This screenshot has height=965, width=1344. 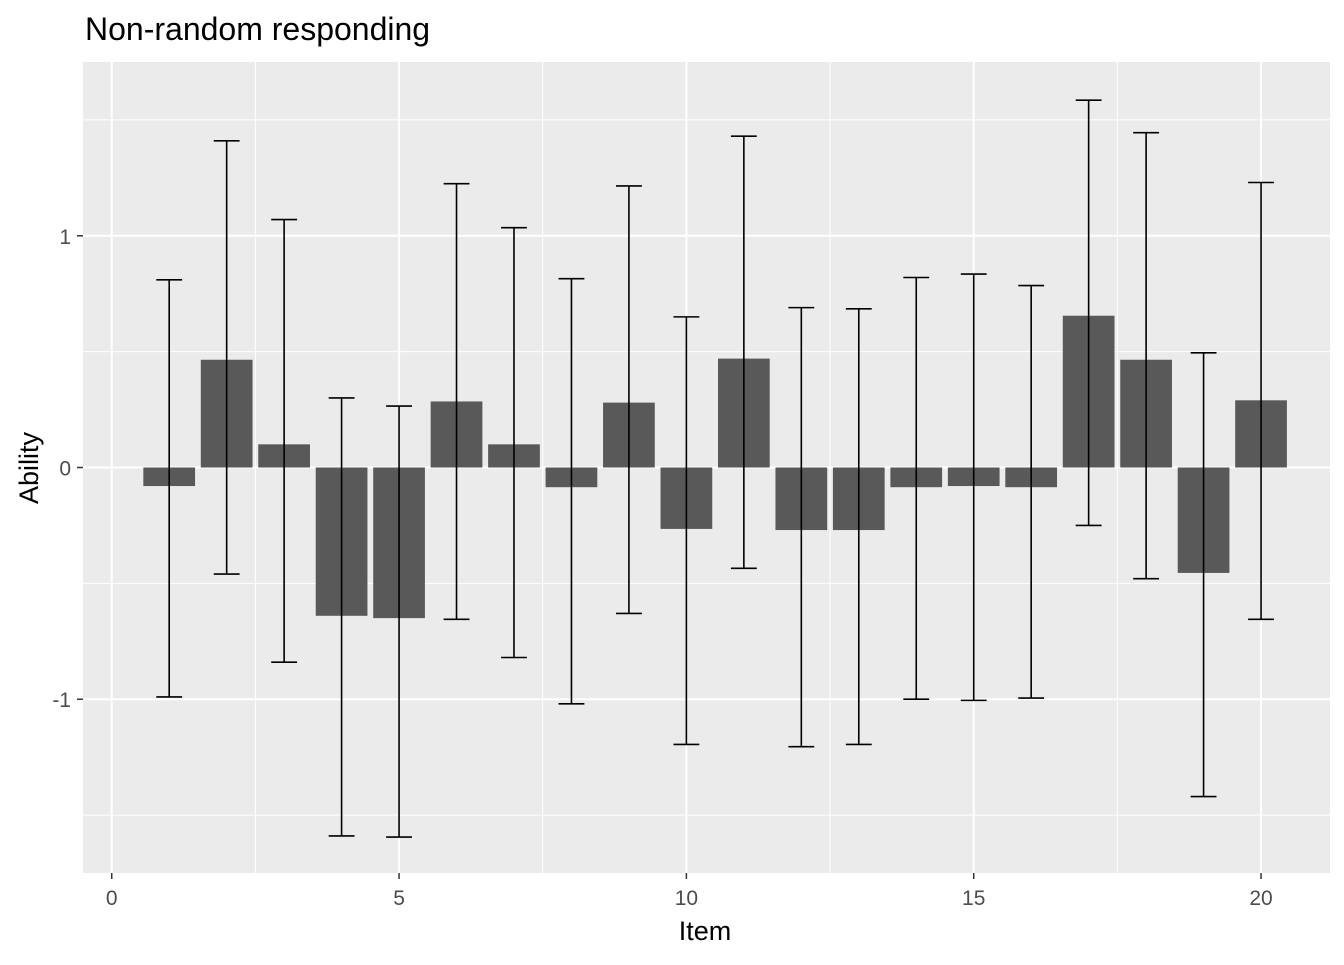 I want to click on y-tick-label: 0, so click(x=65, y=469).